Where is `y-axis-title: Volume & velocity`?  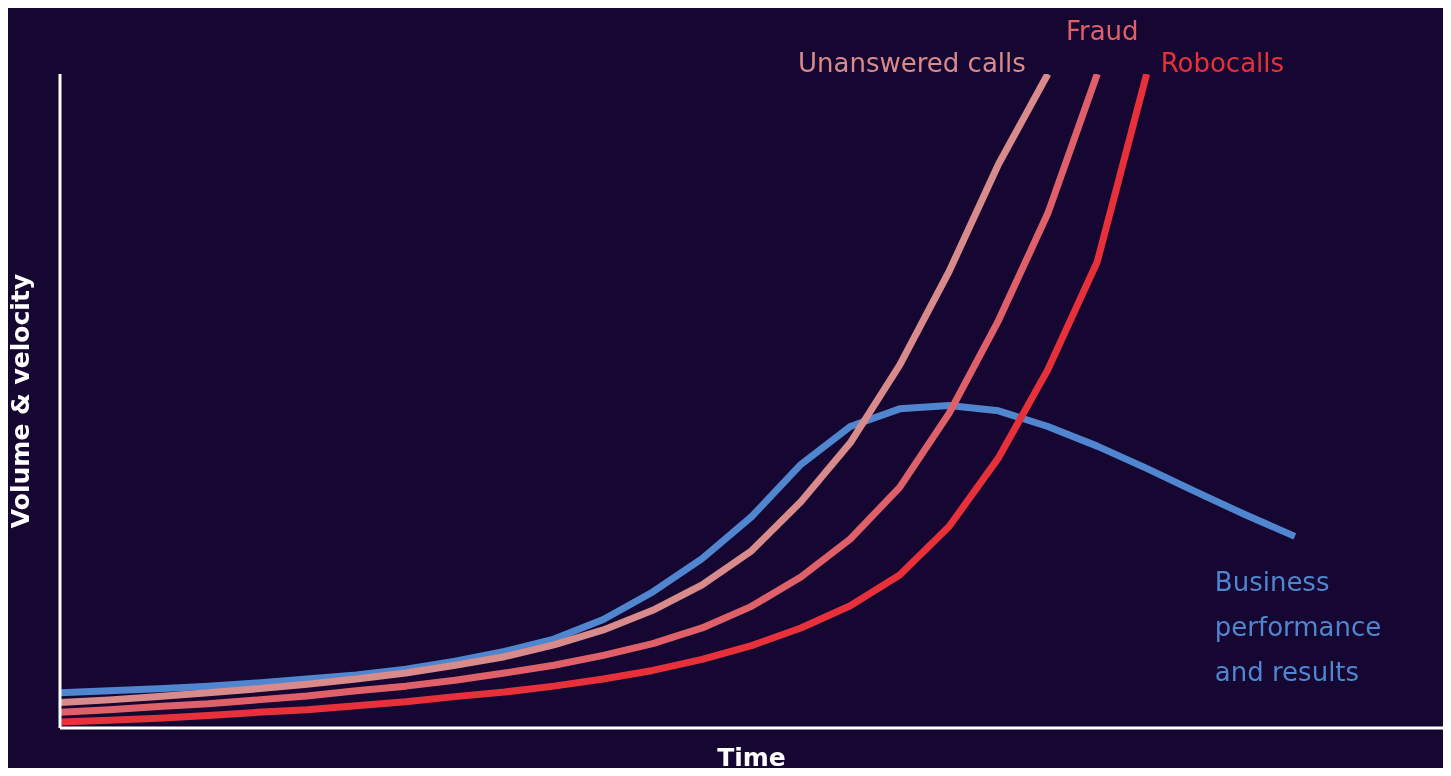 y-axis-title: Volume & velocity is located at coordinates (20, 401).